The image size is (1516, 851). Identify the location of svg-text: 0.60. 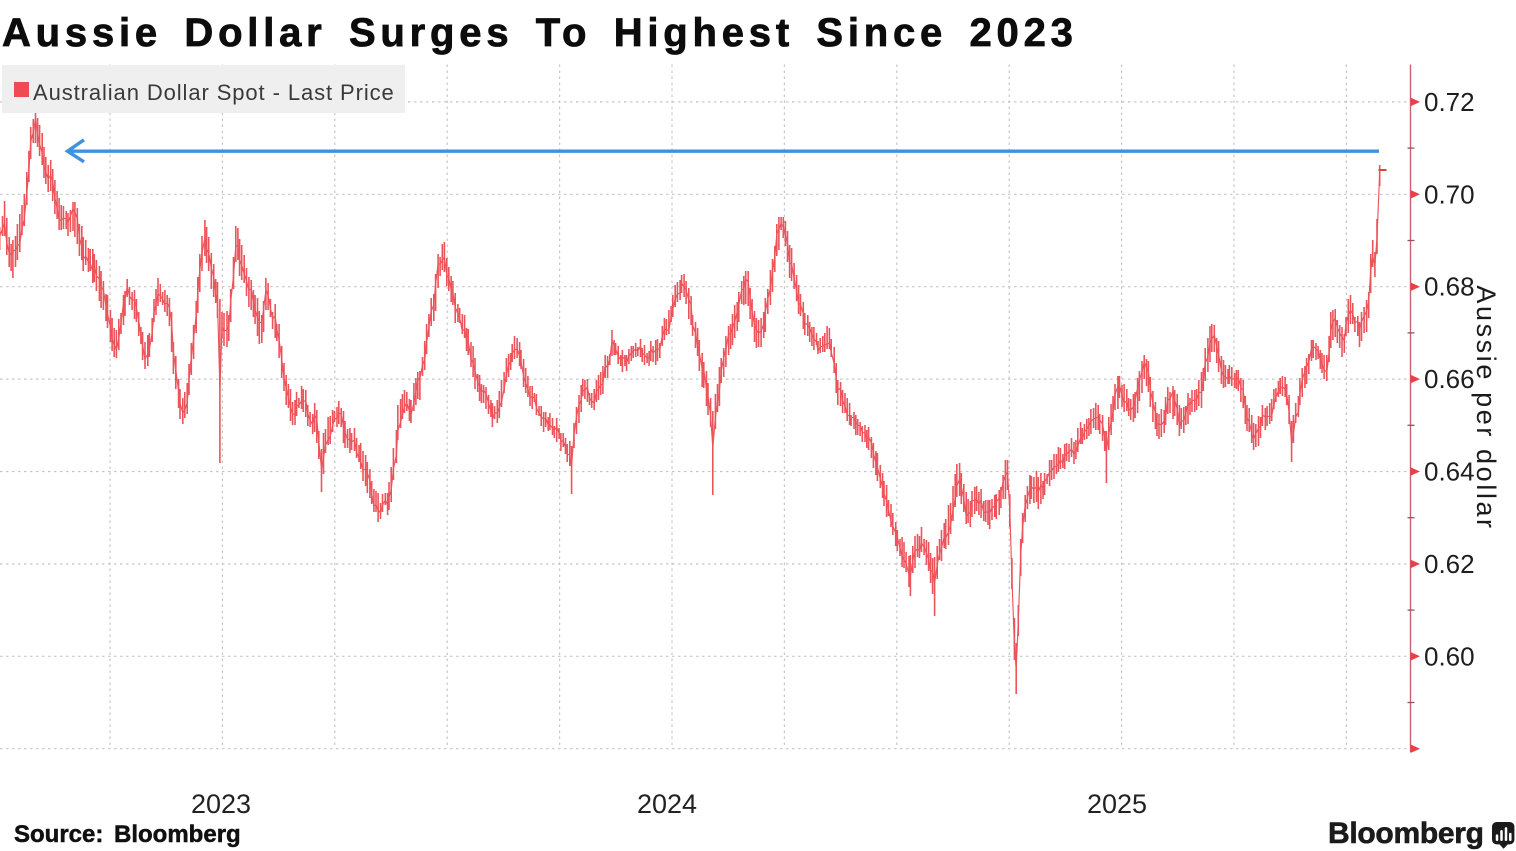
(1449, 656).